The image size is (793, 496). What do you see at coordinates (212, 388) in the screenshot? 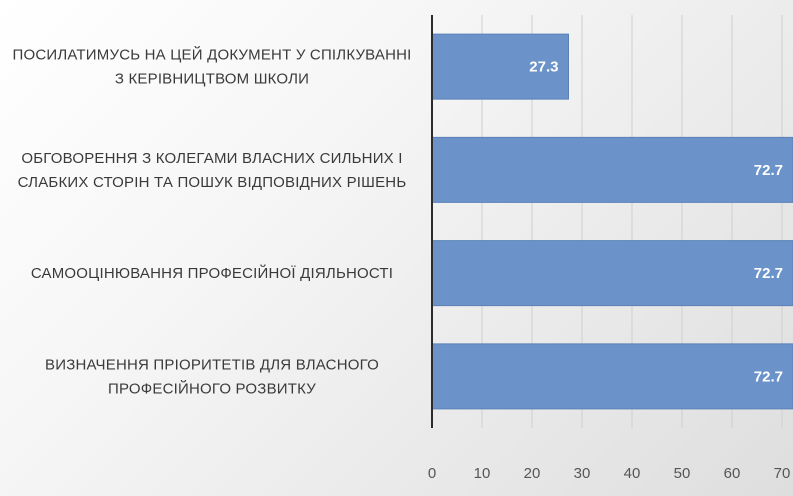
I see `category-label: ПРОФЕСІЙНОГО РОЗВИТКУ` at bounding box center [212, 388].